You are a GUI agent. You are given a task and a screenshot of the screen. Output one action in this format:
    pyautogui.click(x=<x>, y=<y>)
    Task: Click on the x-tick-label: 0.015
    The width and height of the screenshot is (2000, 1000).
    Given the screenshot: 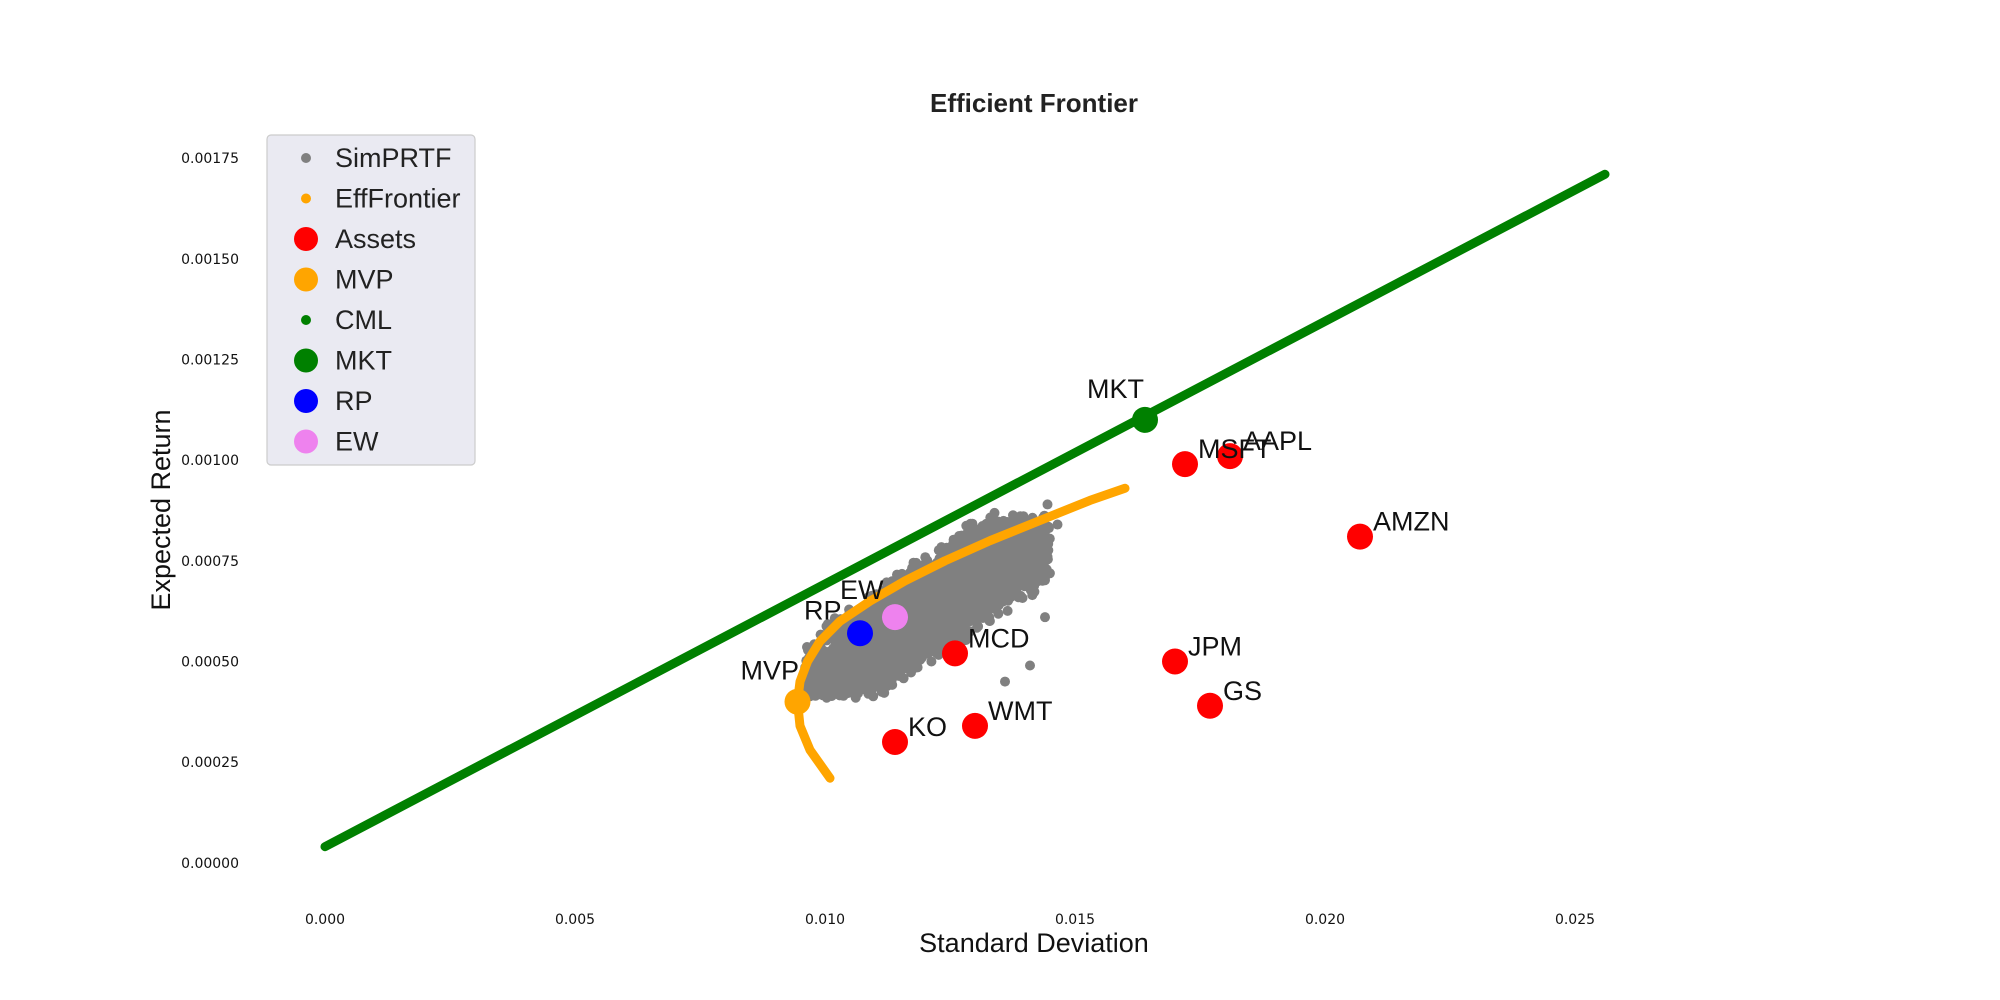 What is the action you would take?
    pyautogui.click(x=1075, y=920)
    